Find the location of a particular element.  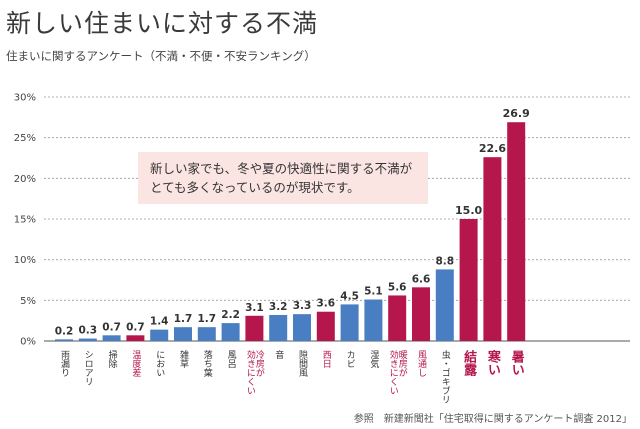

callout-box: 新しい家でも、冬や夏の快適性に関する不満が とても多くなっているのが現状です。 is located at coordinates (283, 178).